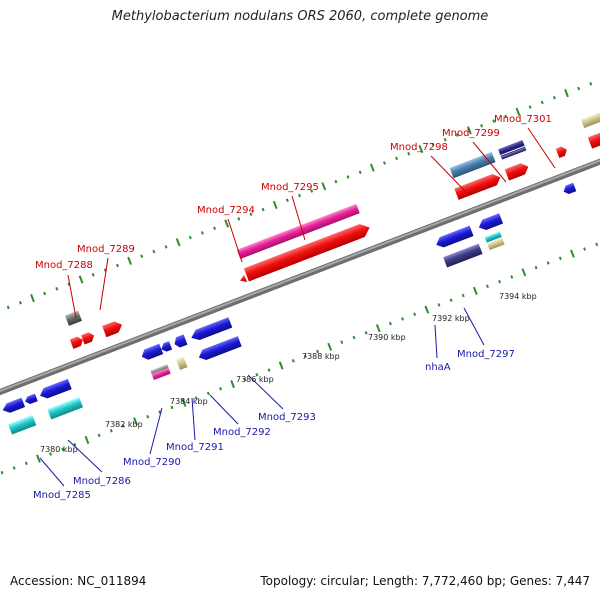  I want to click on gene-label-Mnod_7295: Mnod_7295, so click(290, 187).